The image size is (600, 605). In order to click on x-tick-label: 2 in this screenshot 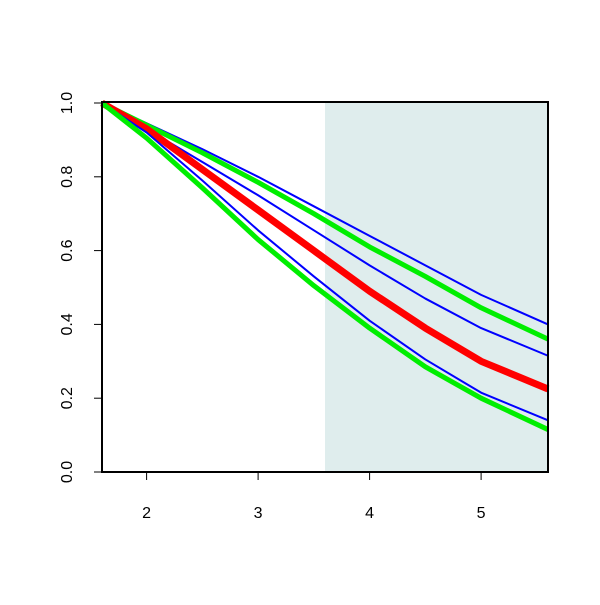, I will do `click(146, 513)`.